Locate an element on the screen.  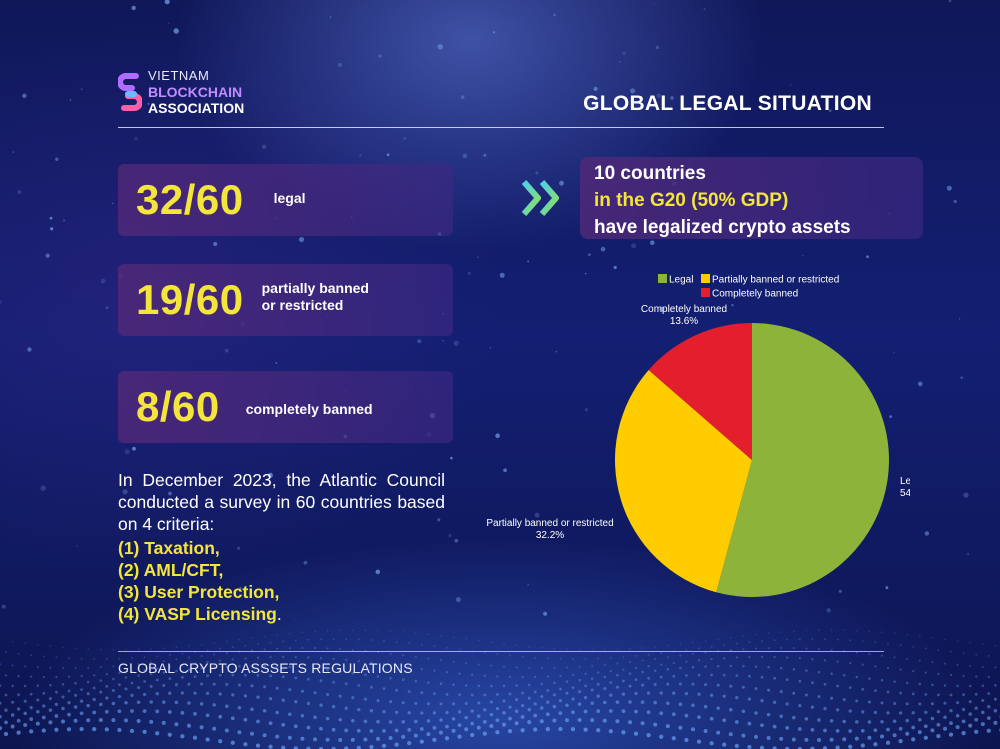
stat-label: partially banned or restricted is located at coordinates (315, 297).